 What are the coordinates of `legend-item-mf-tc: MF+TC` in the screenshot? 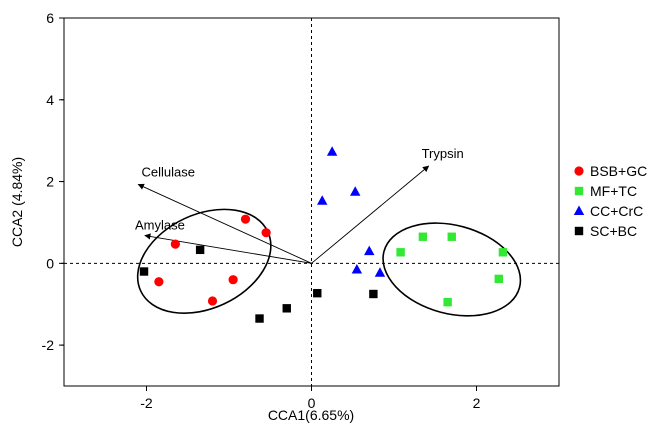 It's located at (605, 191).